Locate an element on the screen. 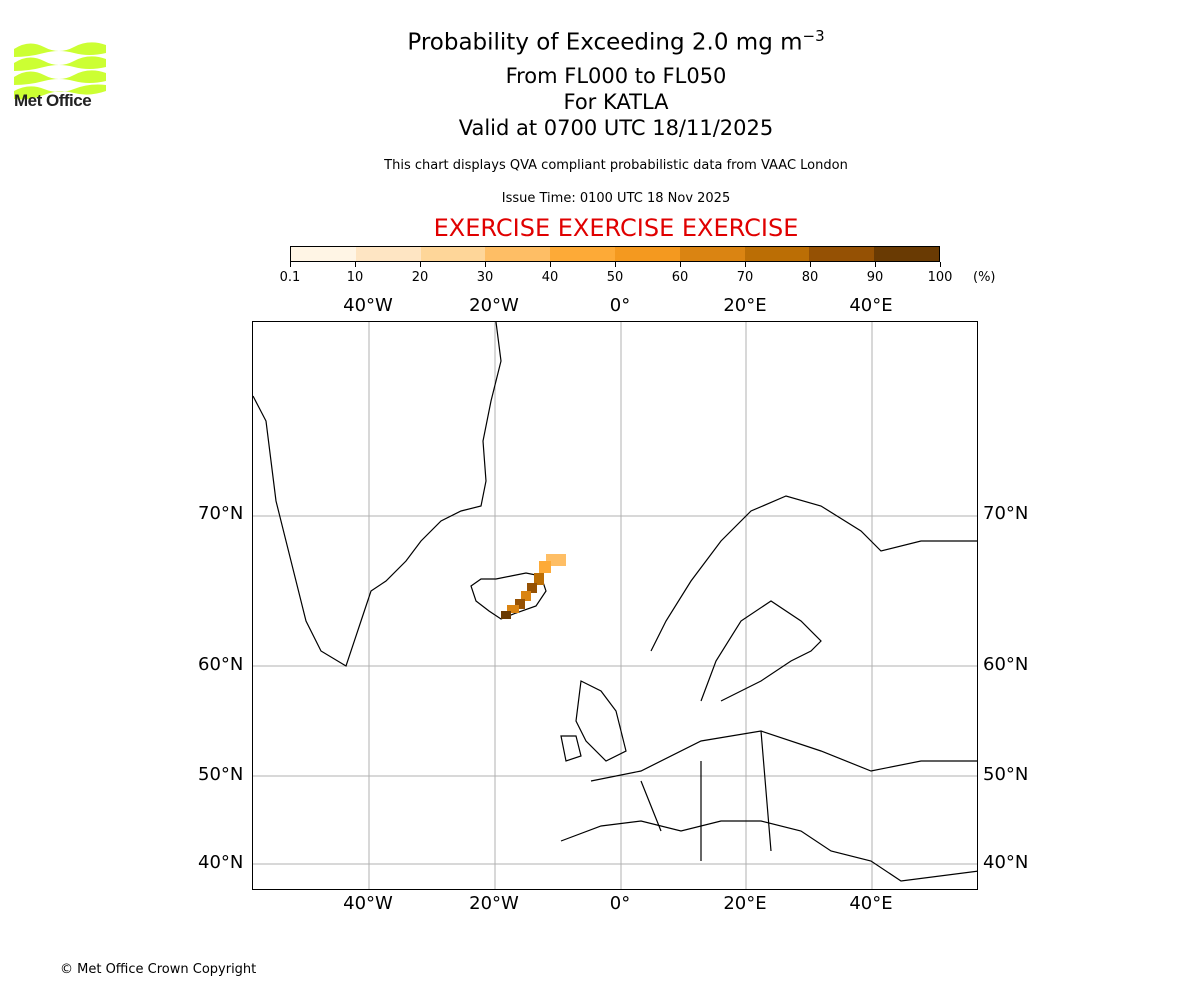 This screenshot has width=1200, height=1000. colorbar-tick-label: 90 is located at coordinates (875, 277).